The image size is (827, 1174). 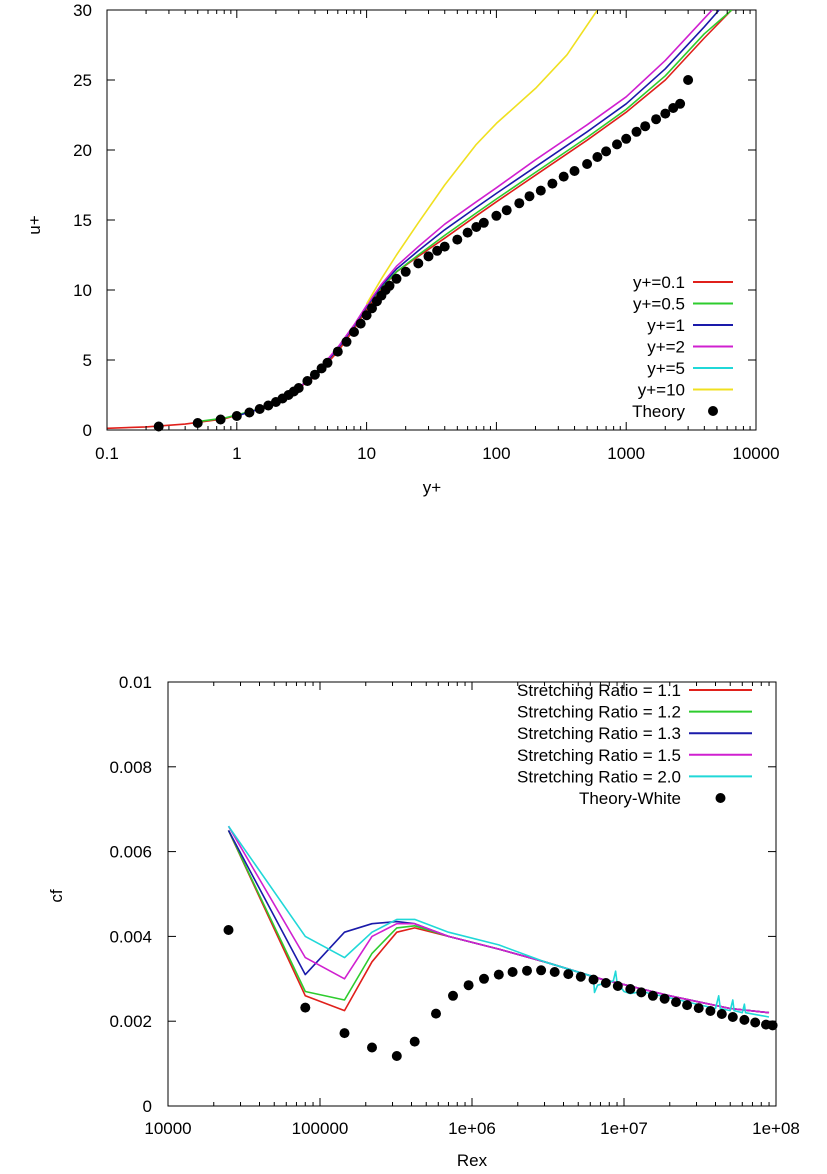 I want to click on y-tick-label: 0.004, so click(x=130, y=936).